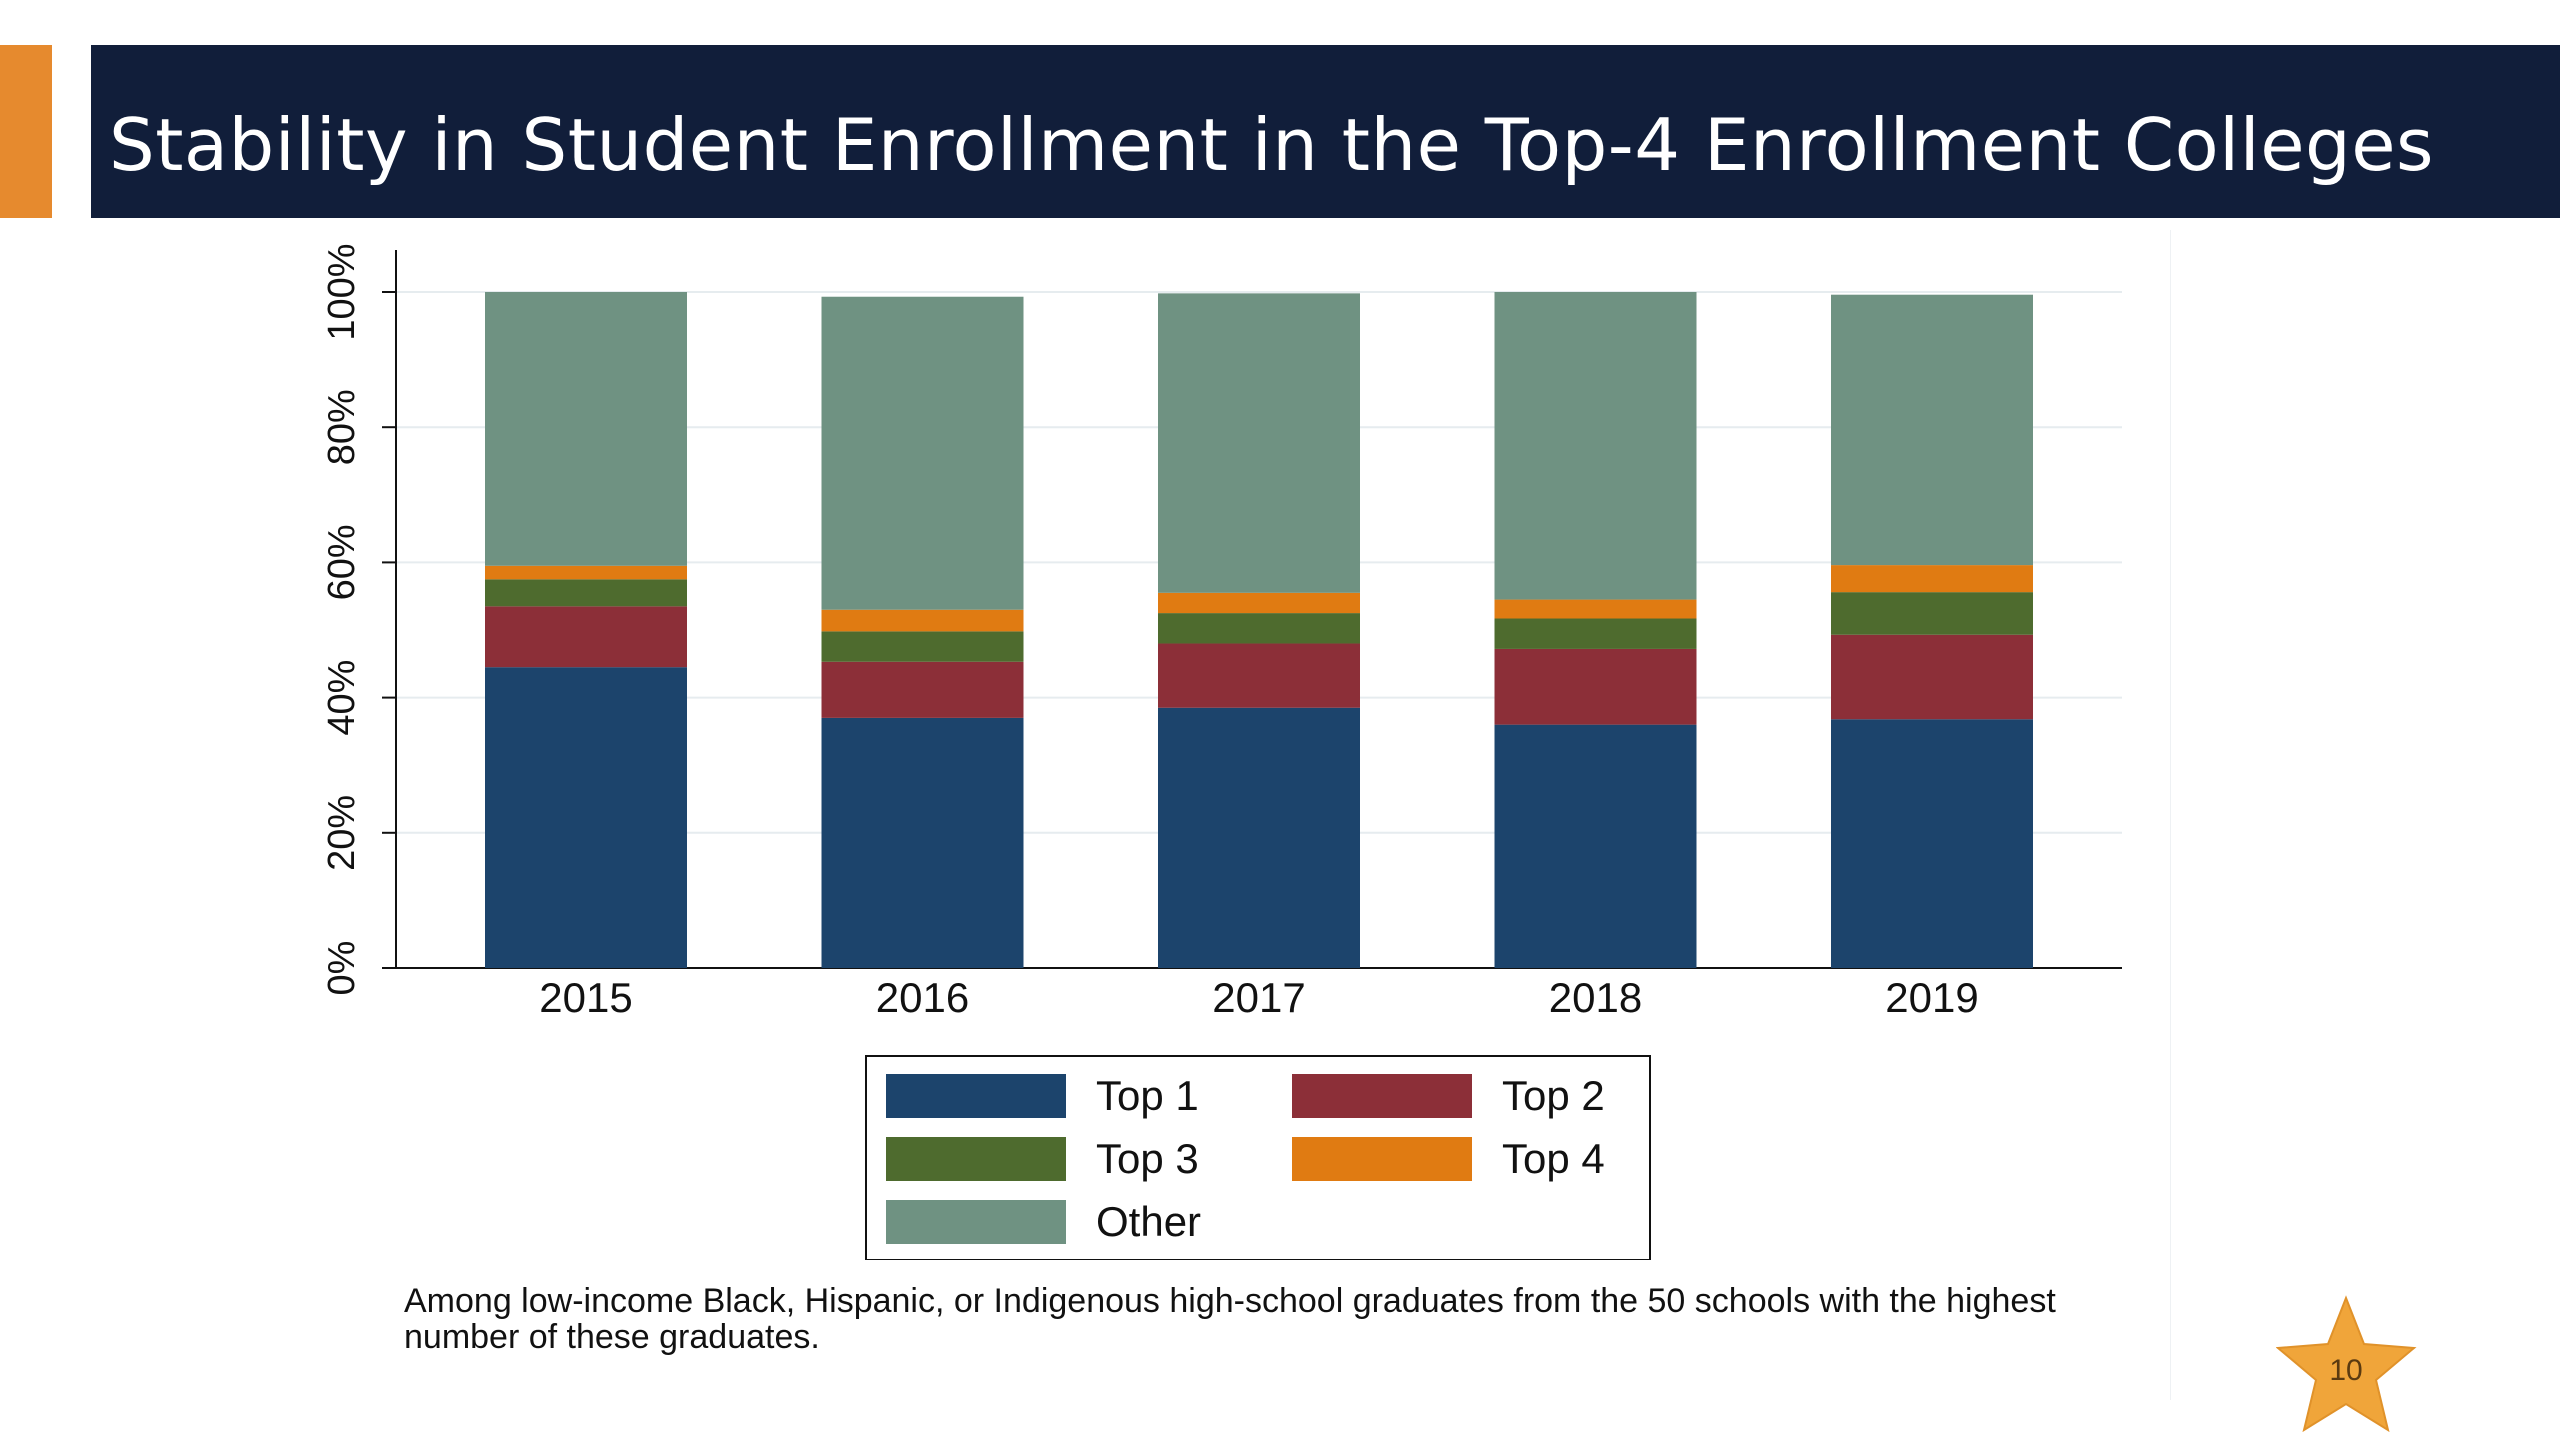 The image size is (2560, 1445). What do you see at coordinates (1259, 443) in the screenshot?
I see `bar-other-2017` at bounding box center [1259, 443].